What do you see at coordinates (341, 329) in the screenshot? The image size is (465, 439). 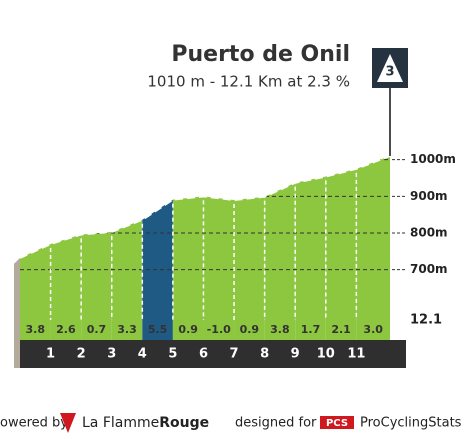 I see `gradient-label: 2.1` at bounding box center [341, 329].